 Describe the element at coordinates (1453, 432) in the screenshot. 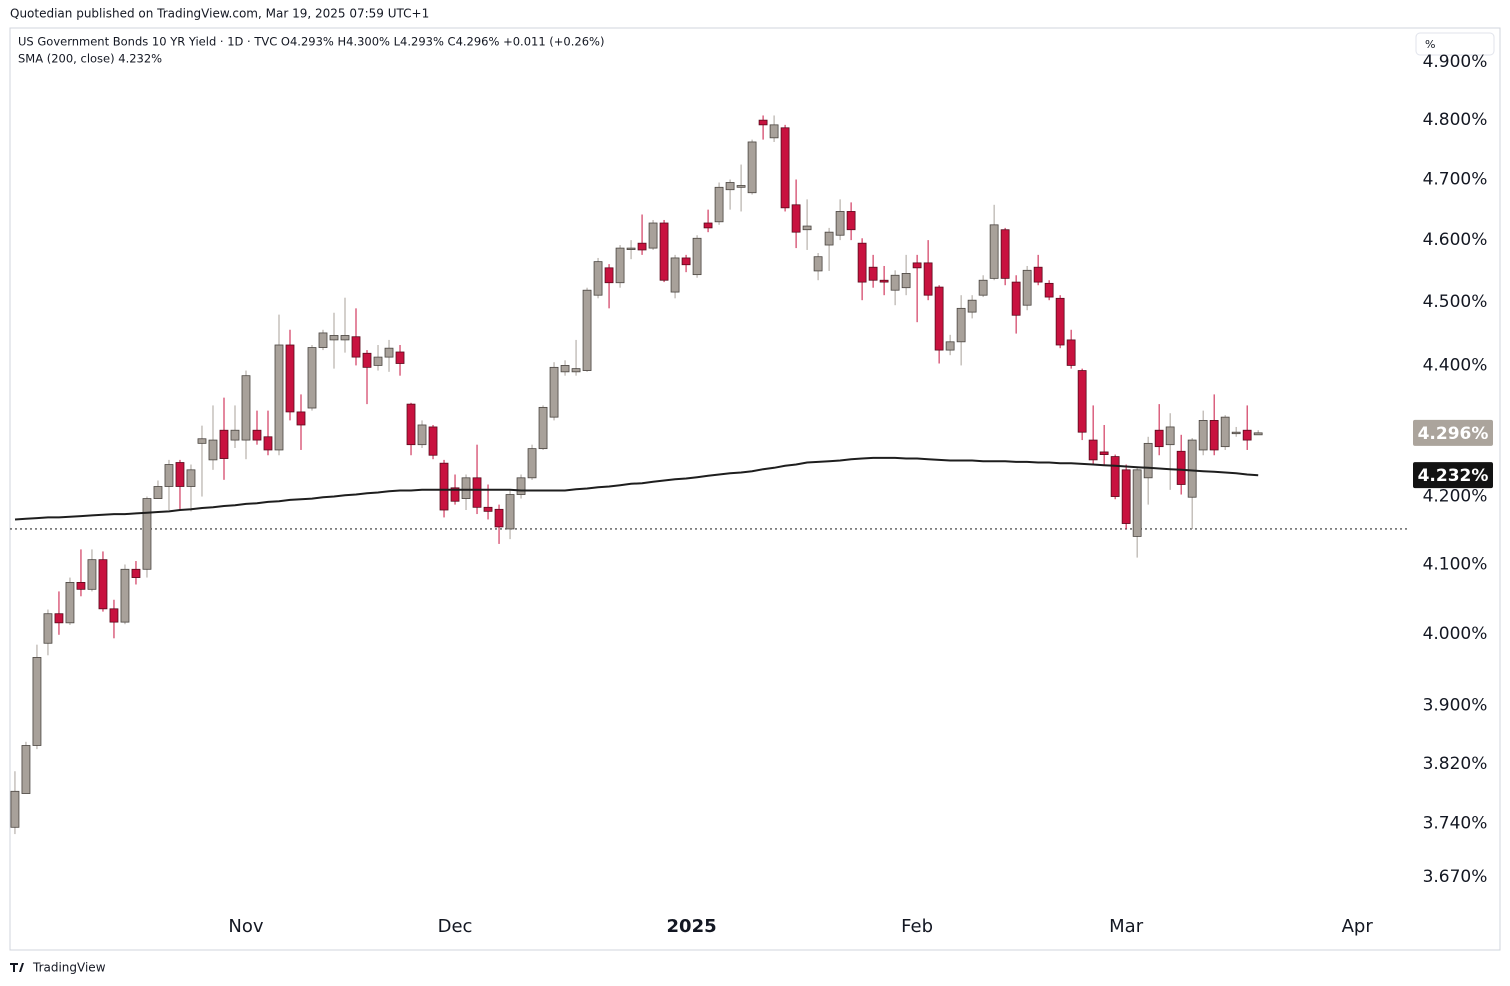

I see `price-label-box` at that location.